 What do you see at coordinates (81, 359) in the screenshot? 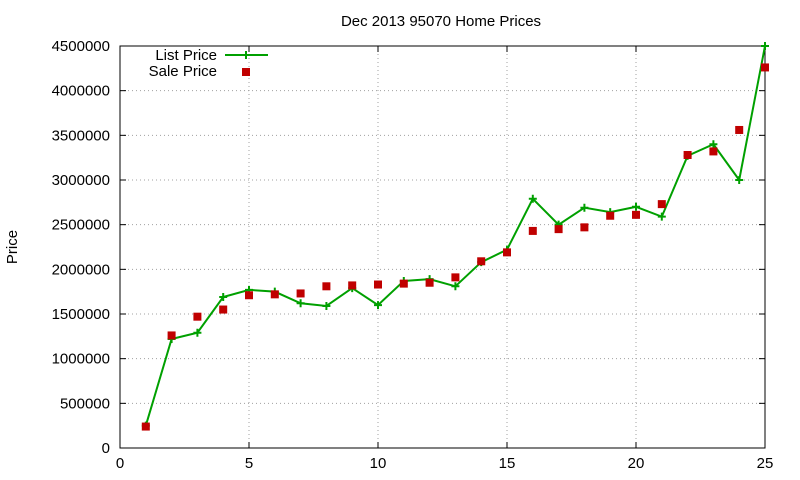
I see `y-tick-label: 1000000` at bounding box center [81, 359].